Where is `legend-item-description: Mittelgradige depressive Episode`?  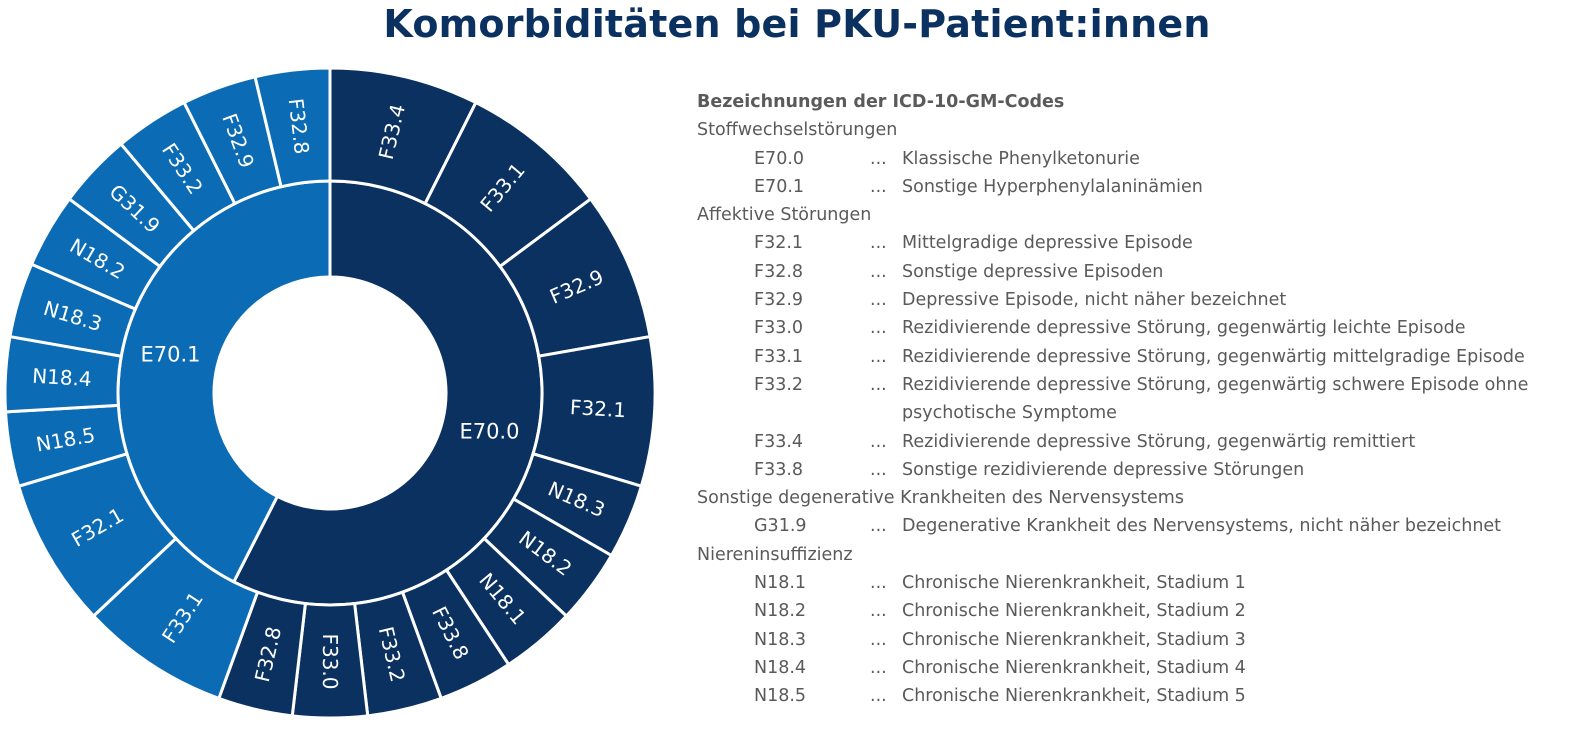
legend-item-description: Mittelgradige depressive Episode is located at coordinates (1047, 243).